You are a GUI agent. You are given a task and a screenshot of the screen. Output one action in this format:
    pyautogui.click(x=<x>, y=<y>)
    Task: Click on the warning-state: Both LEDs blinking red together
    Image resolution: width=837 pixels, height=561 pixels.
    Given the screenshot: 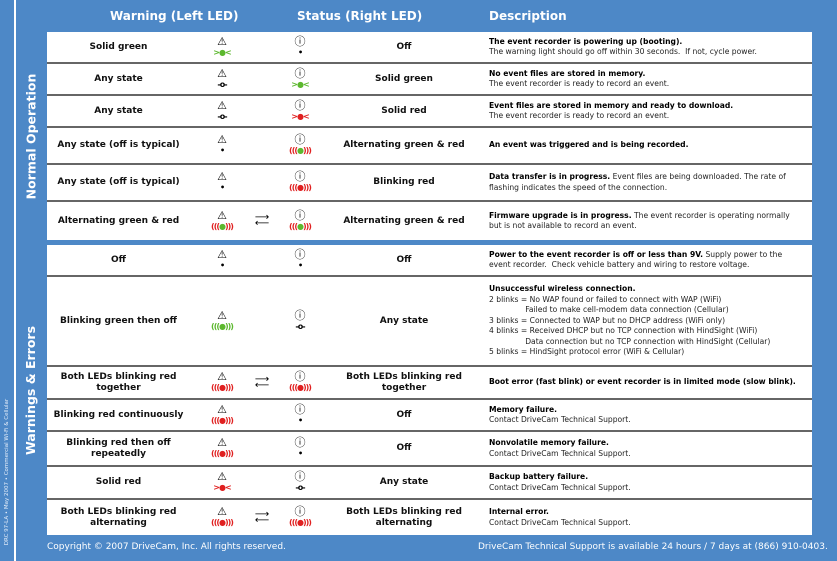 What is the action you would take?
    pyautogui.click(x=118, y=382)
    